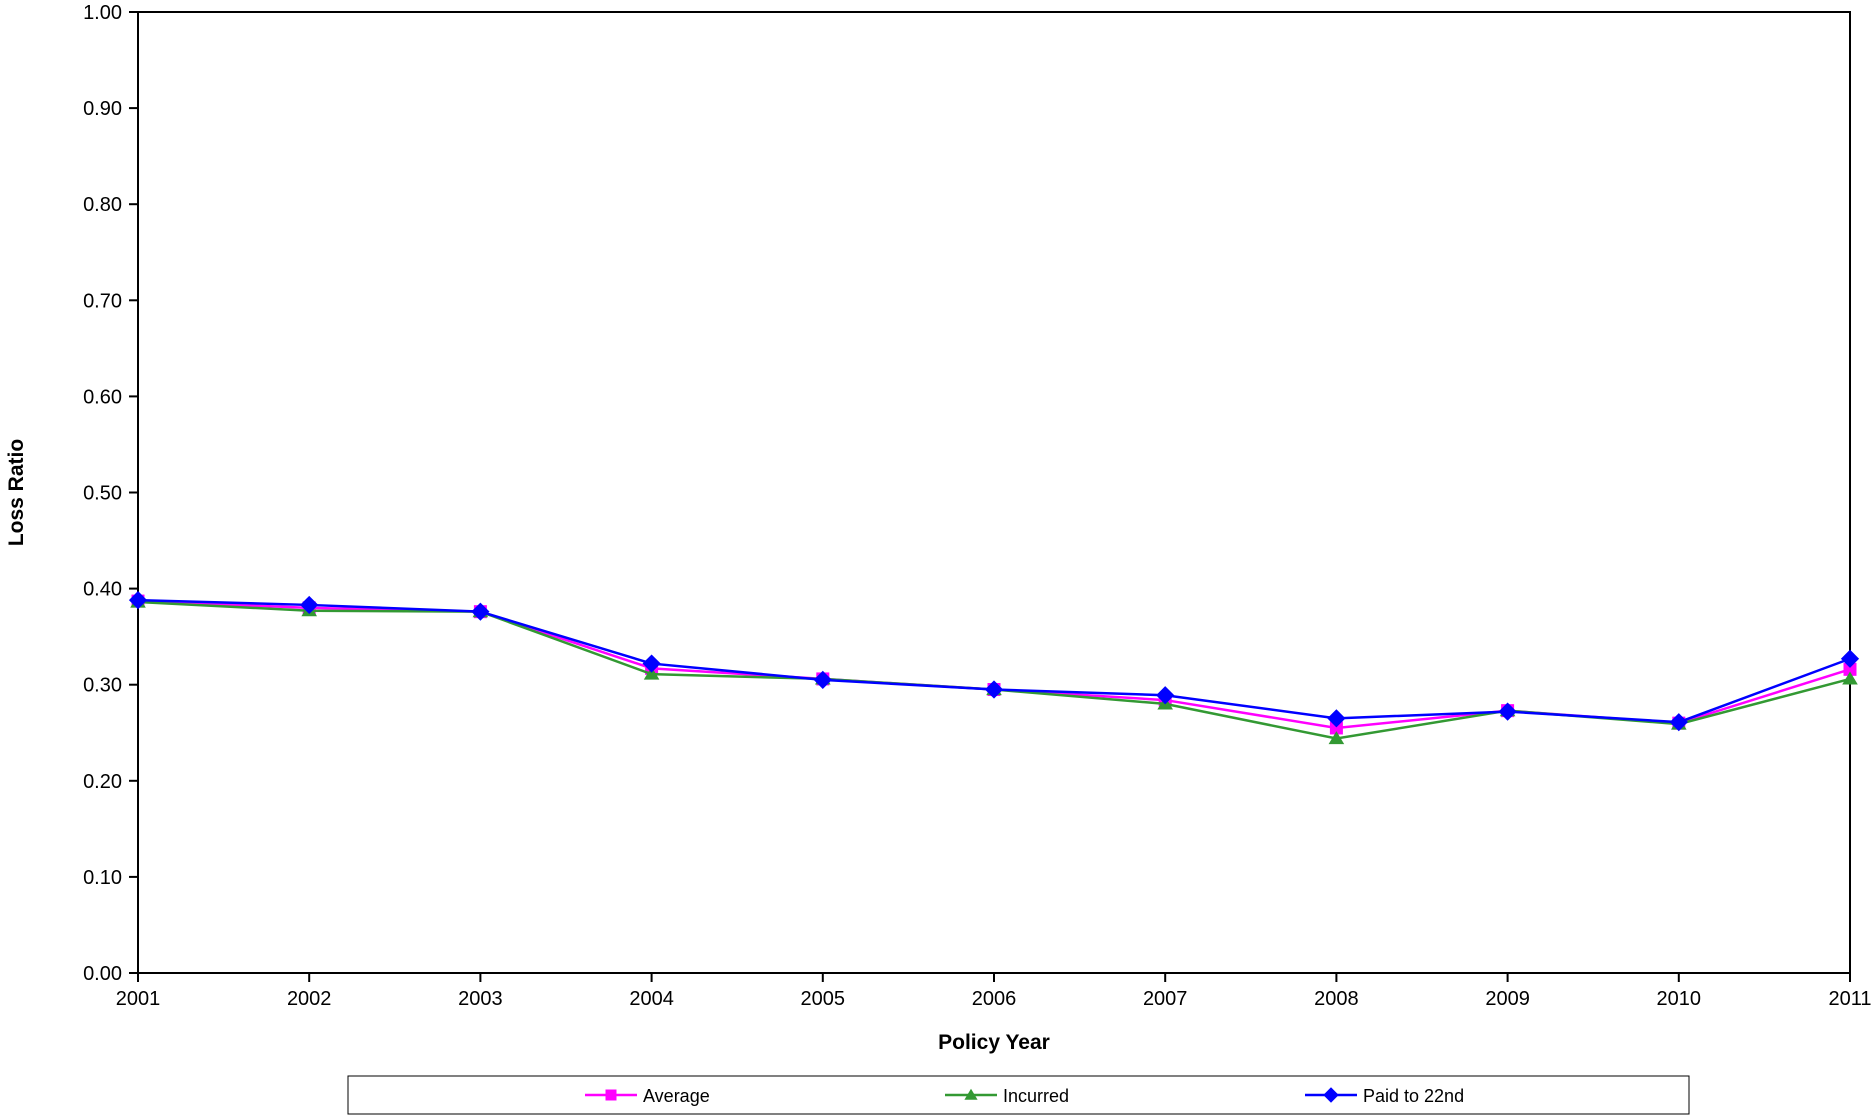  Describe the element at coordinates (102, 205) in the screenshot. I see `y-tick-label: 0.80` at that location.